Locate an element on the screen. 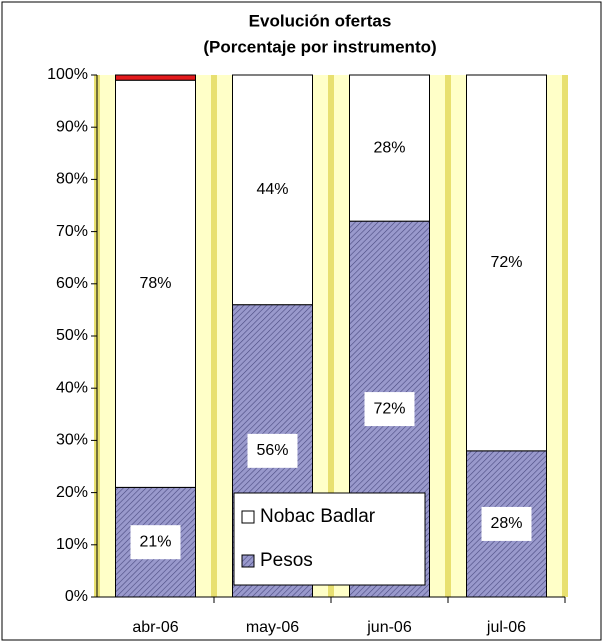 The height and width of the screenshot is (642, 603). y-tick-label: 80% is located at coordinates (72, 179).